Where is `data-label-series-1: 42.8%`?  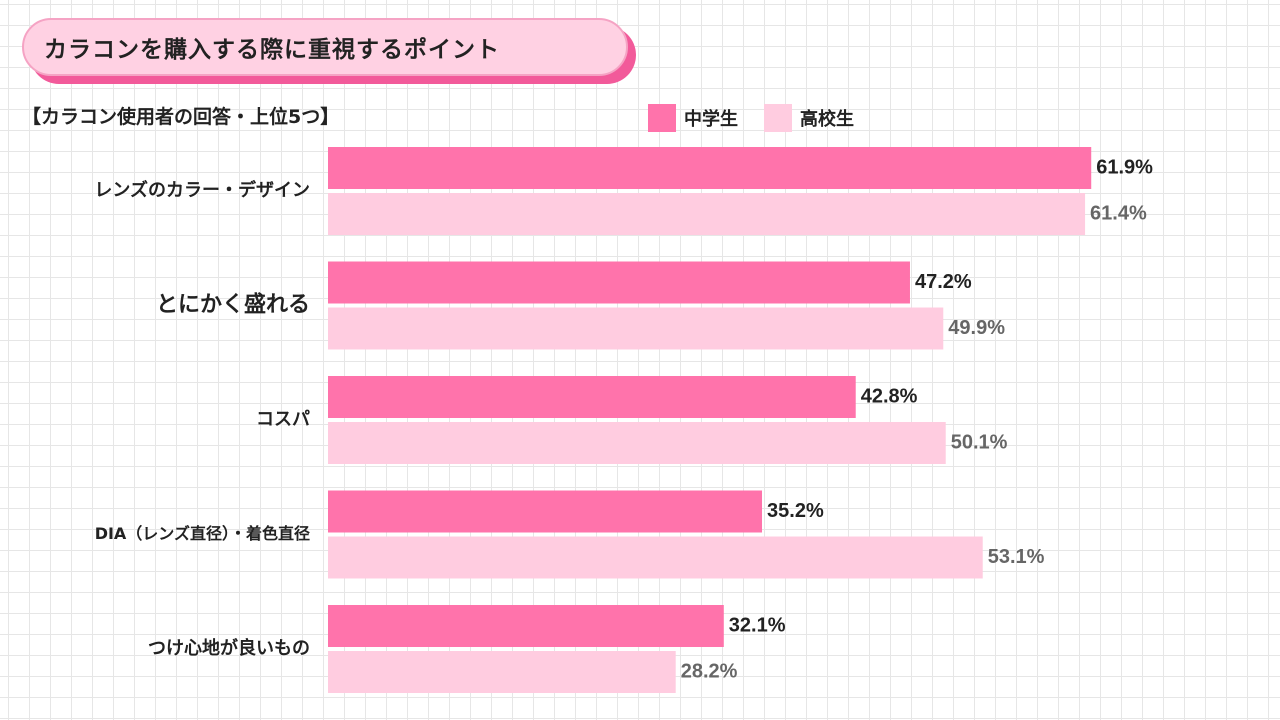
data-label-series-1: 42.8% is located at coordinates (889, 396).